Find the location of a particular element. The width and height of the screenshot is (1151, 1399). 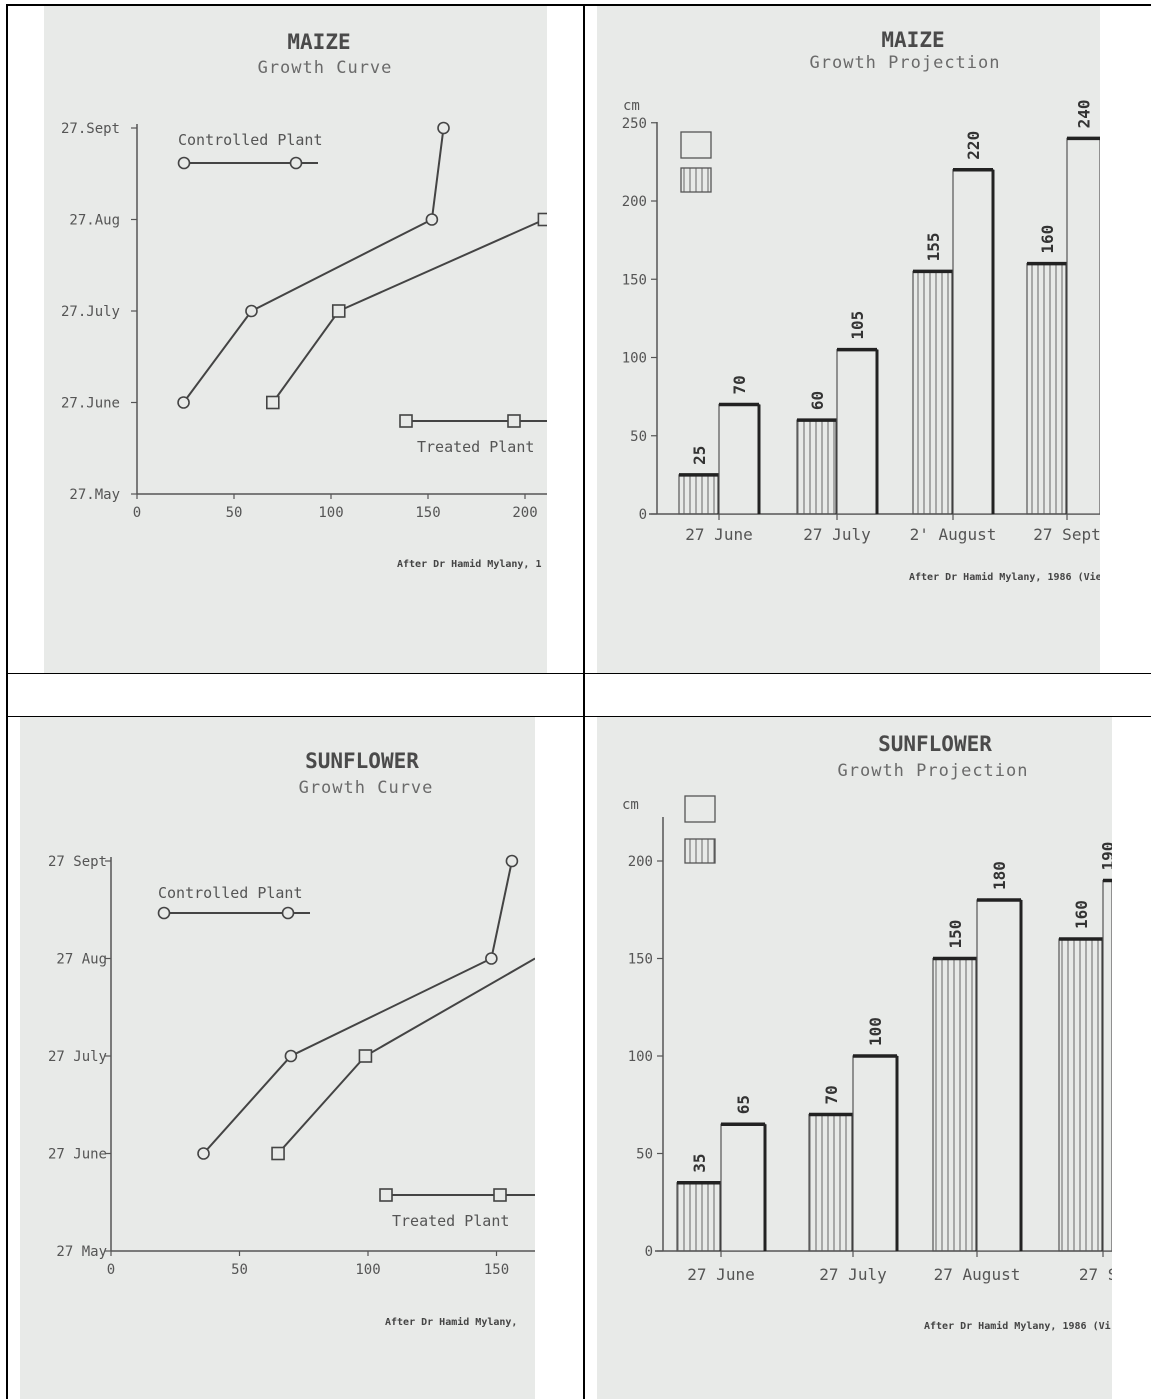

series-treated-line is located at coordinates (406, 1056).